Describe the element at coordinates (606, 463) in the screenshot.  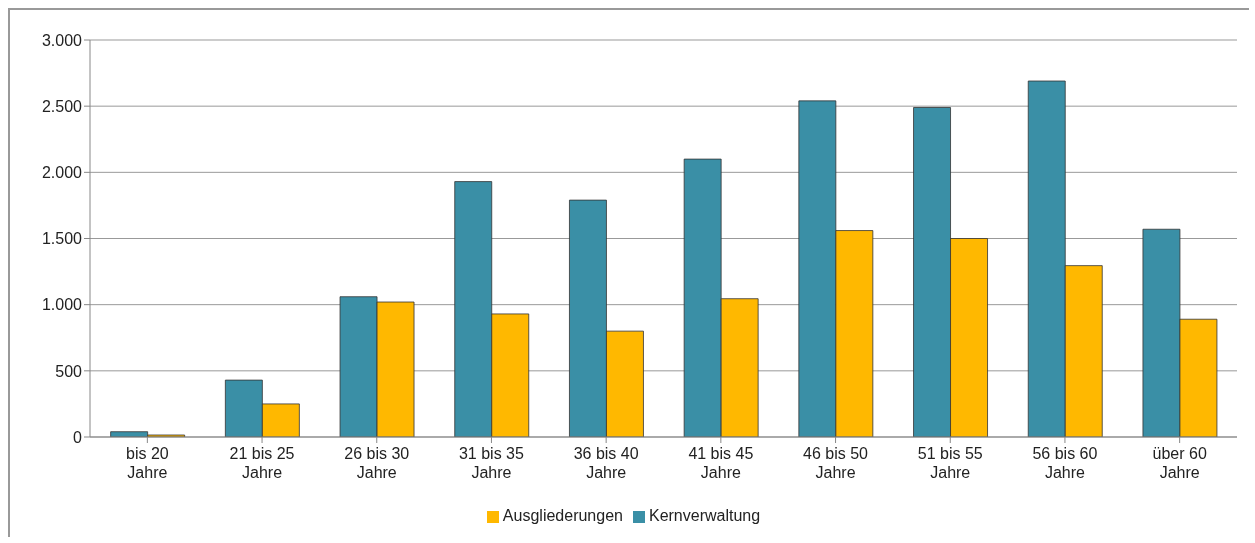
I see `x-tick-label: 36 bis 40 Jahre` at that location.